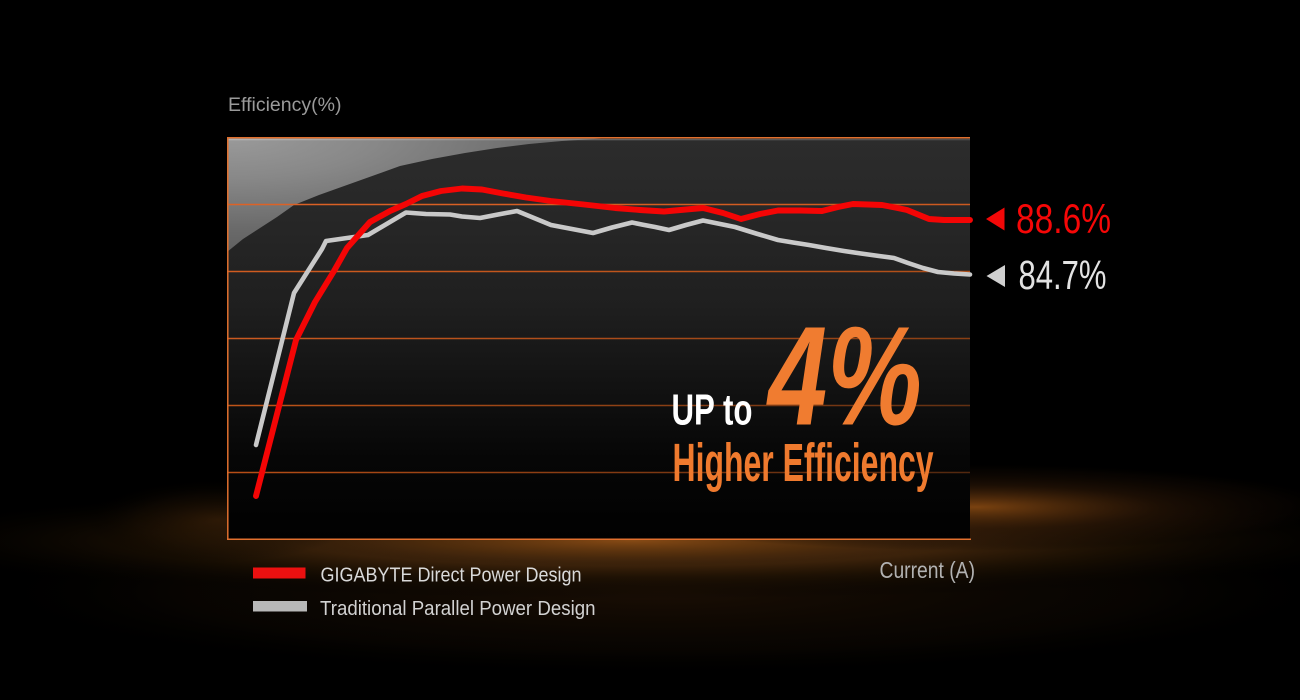  What do you see at coordinates (285, 105) in the screenshot?
I see `svg-text: Efficiency(%)` at bounding box center [285, 105].